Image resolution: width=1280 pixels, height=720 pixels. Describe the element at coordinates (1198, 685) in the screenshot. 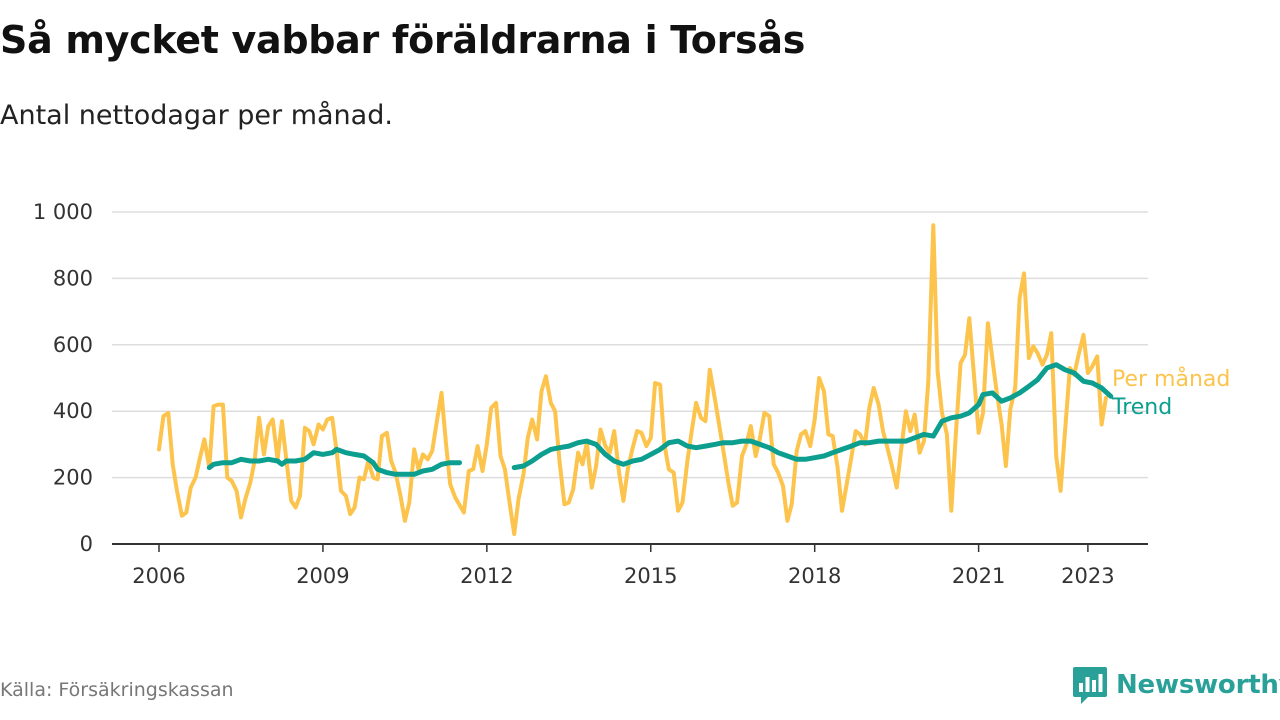

I see `brand-name: Newsworthy` at that location.